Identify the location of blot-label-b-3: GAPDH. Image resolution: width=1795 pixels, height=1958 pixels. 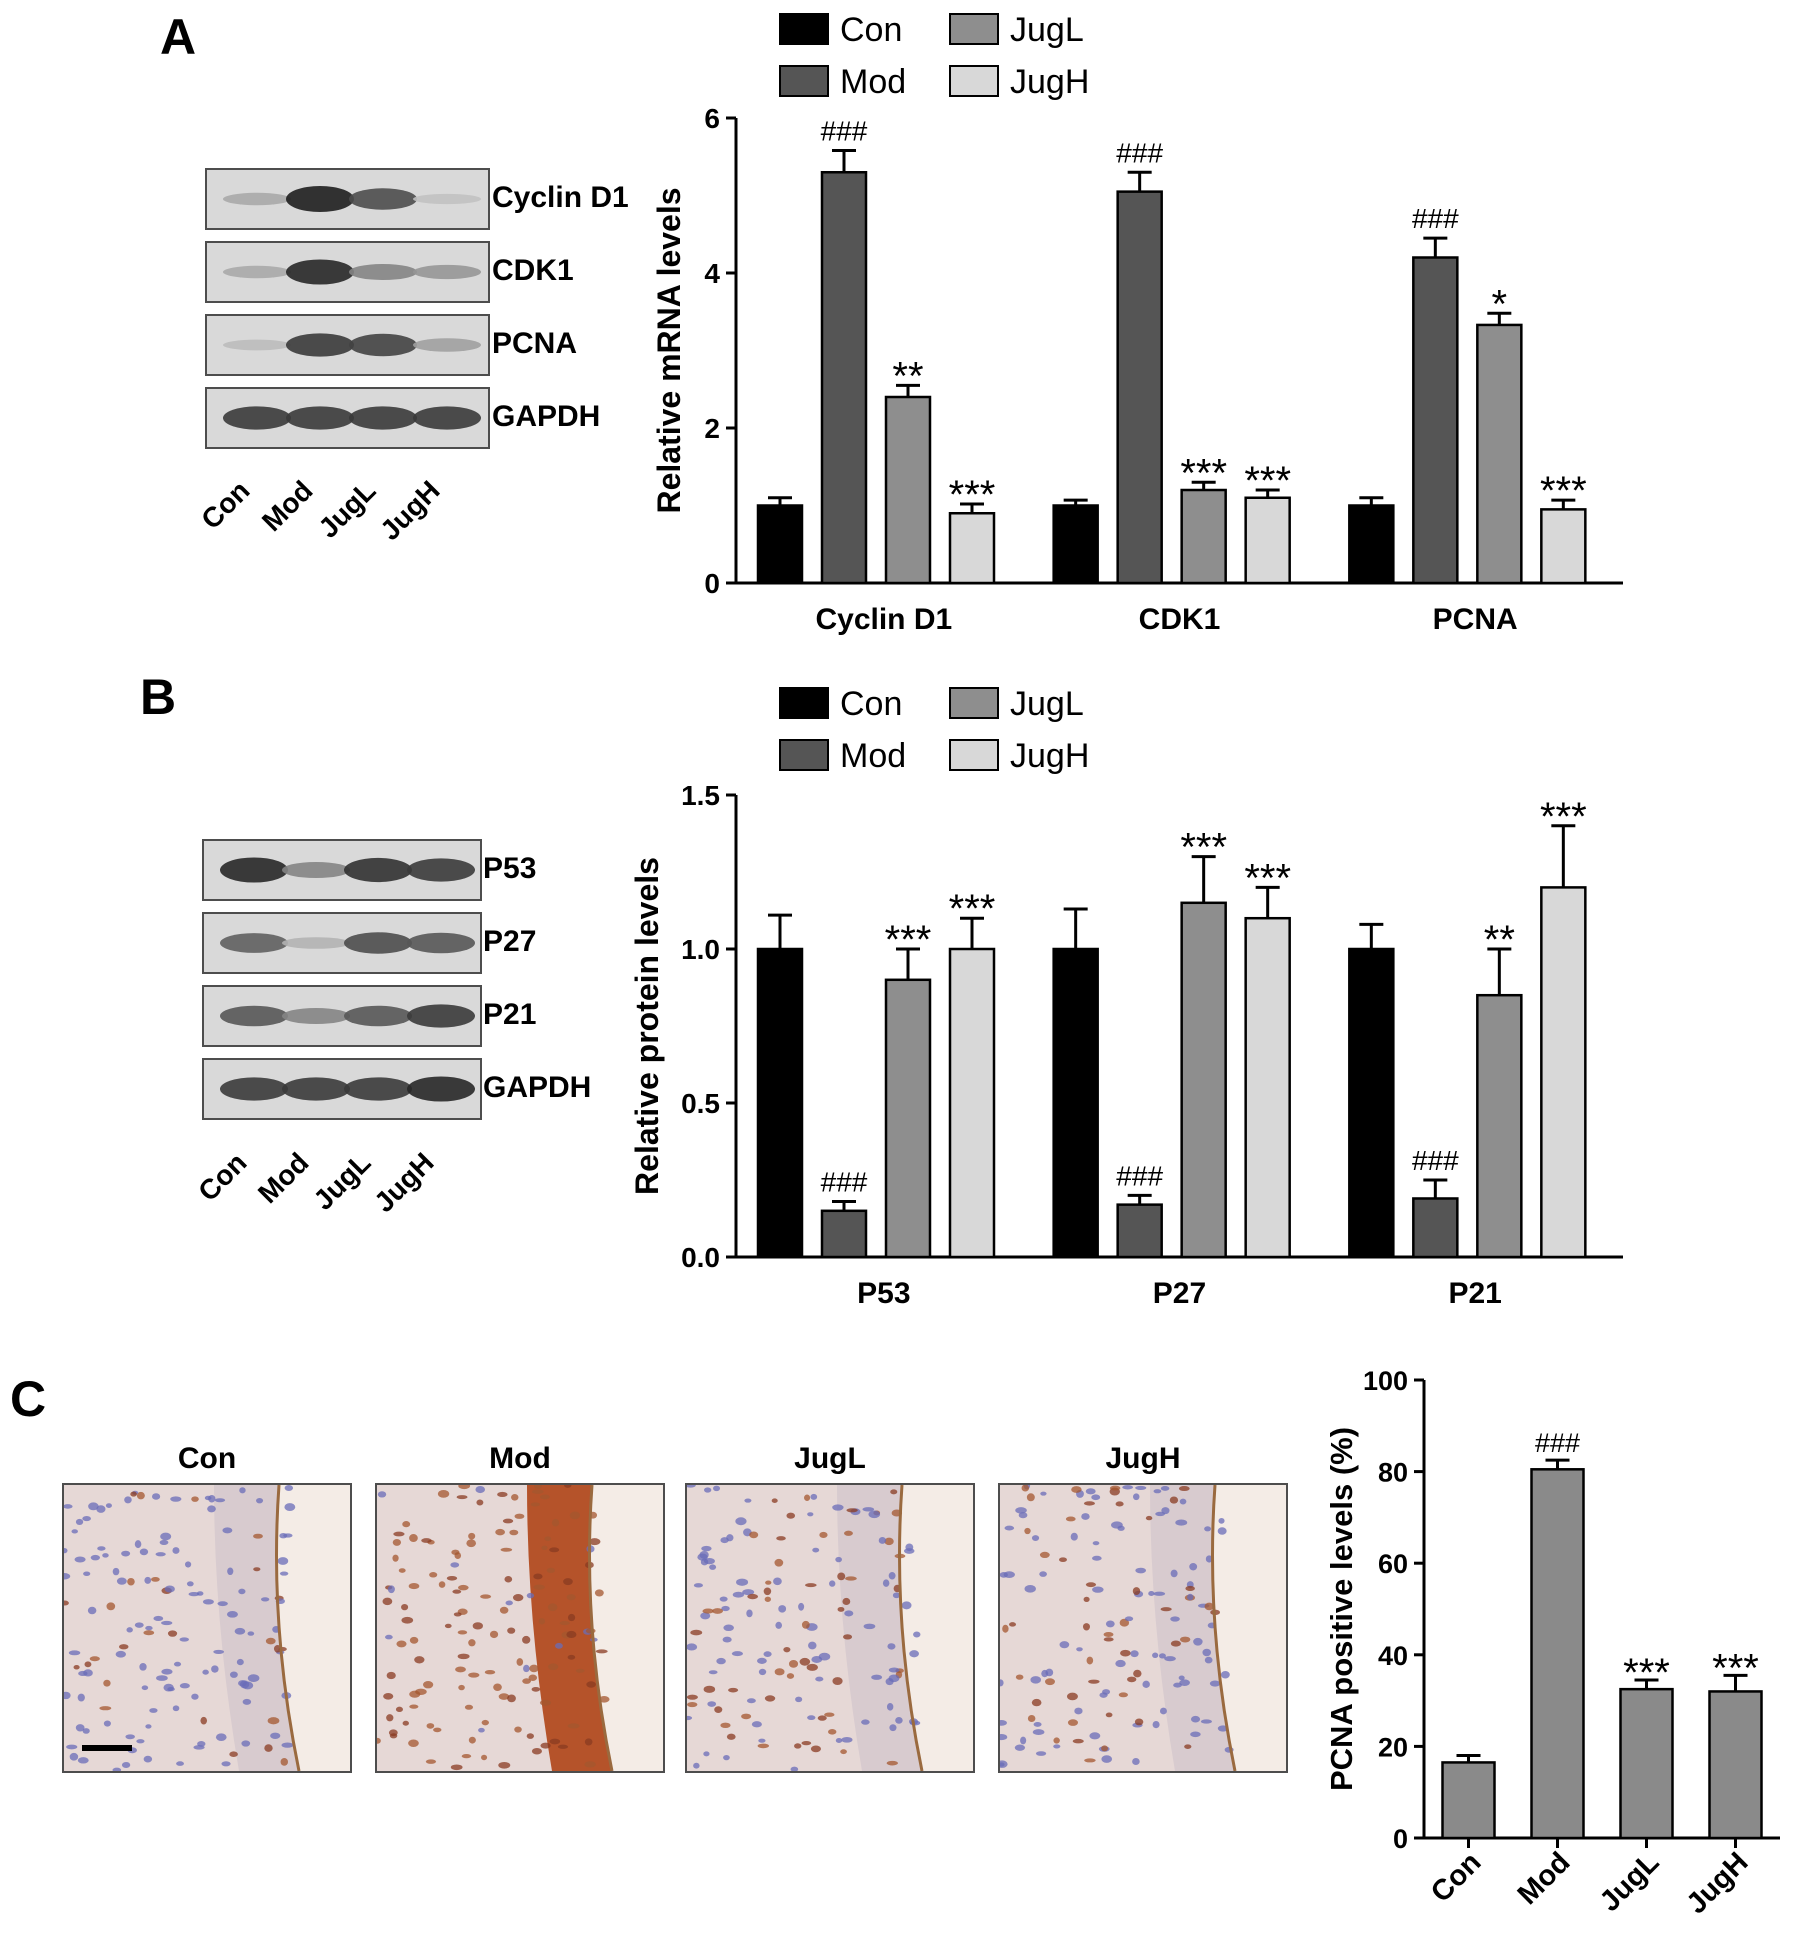
(537, 1087).